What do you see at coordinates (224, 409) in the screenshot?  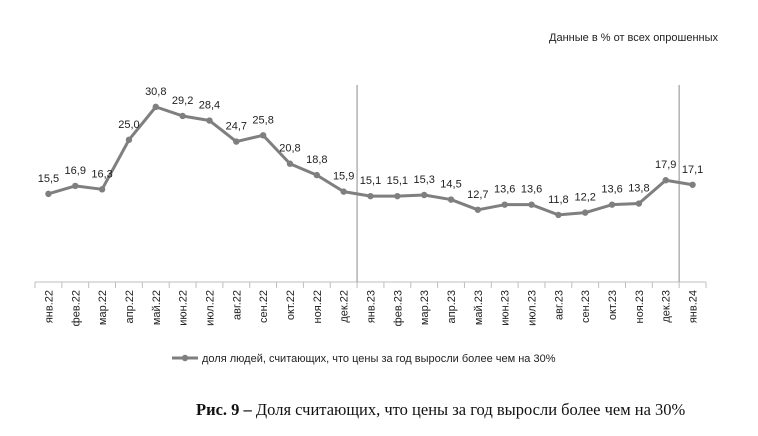 I see `caption-prefix: Рис. 9 –` at bounding box center [224, 409].